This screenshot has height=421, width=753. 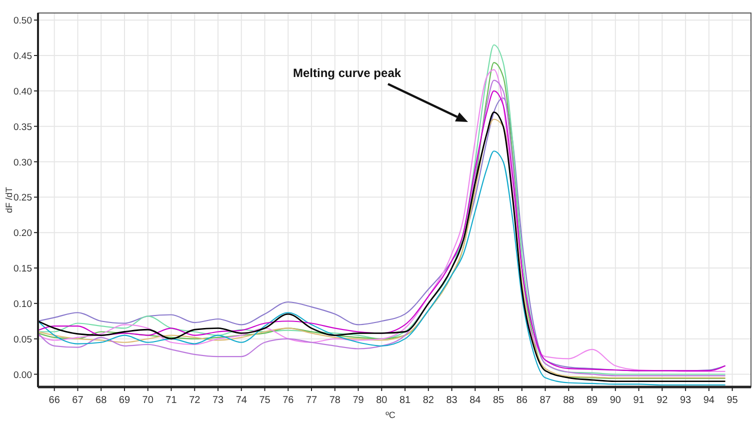 What do you see at coordinates (428, 400) in the screenshot?
I see `x-tick-label: 82` at bounding box center [428, 400].